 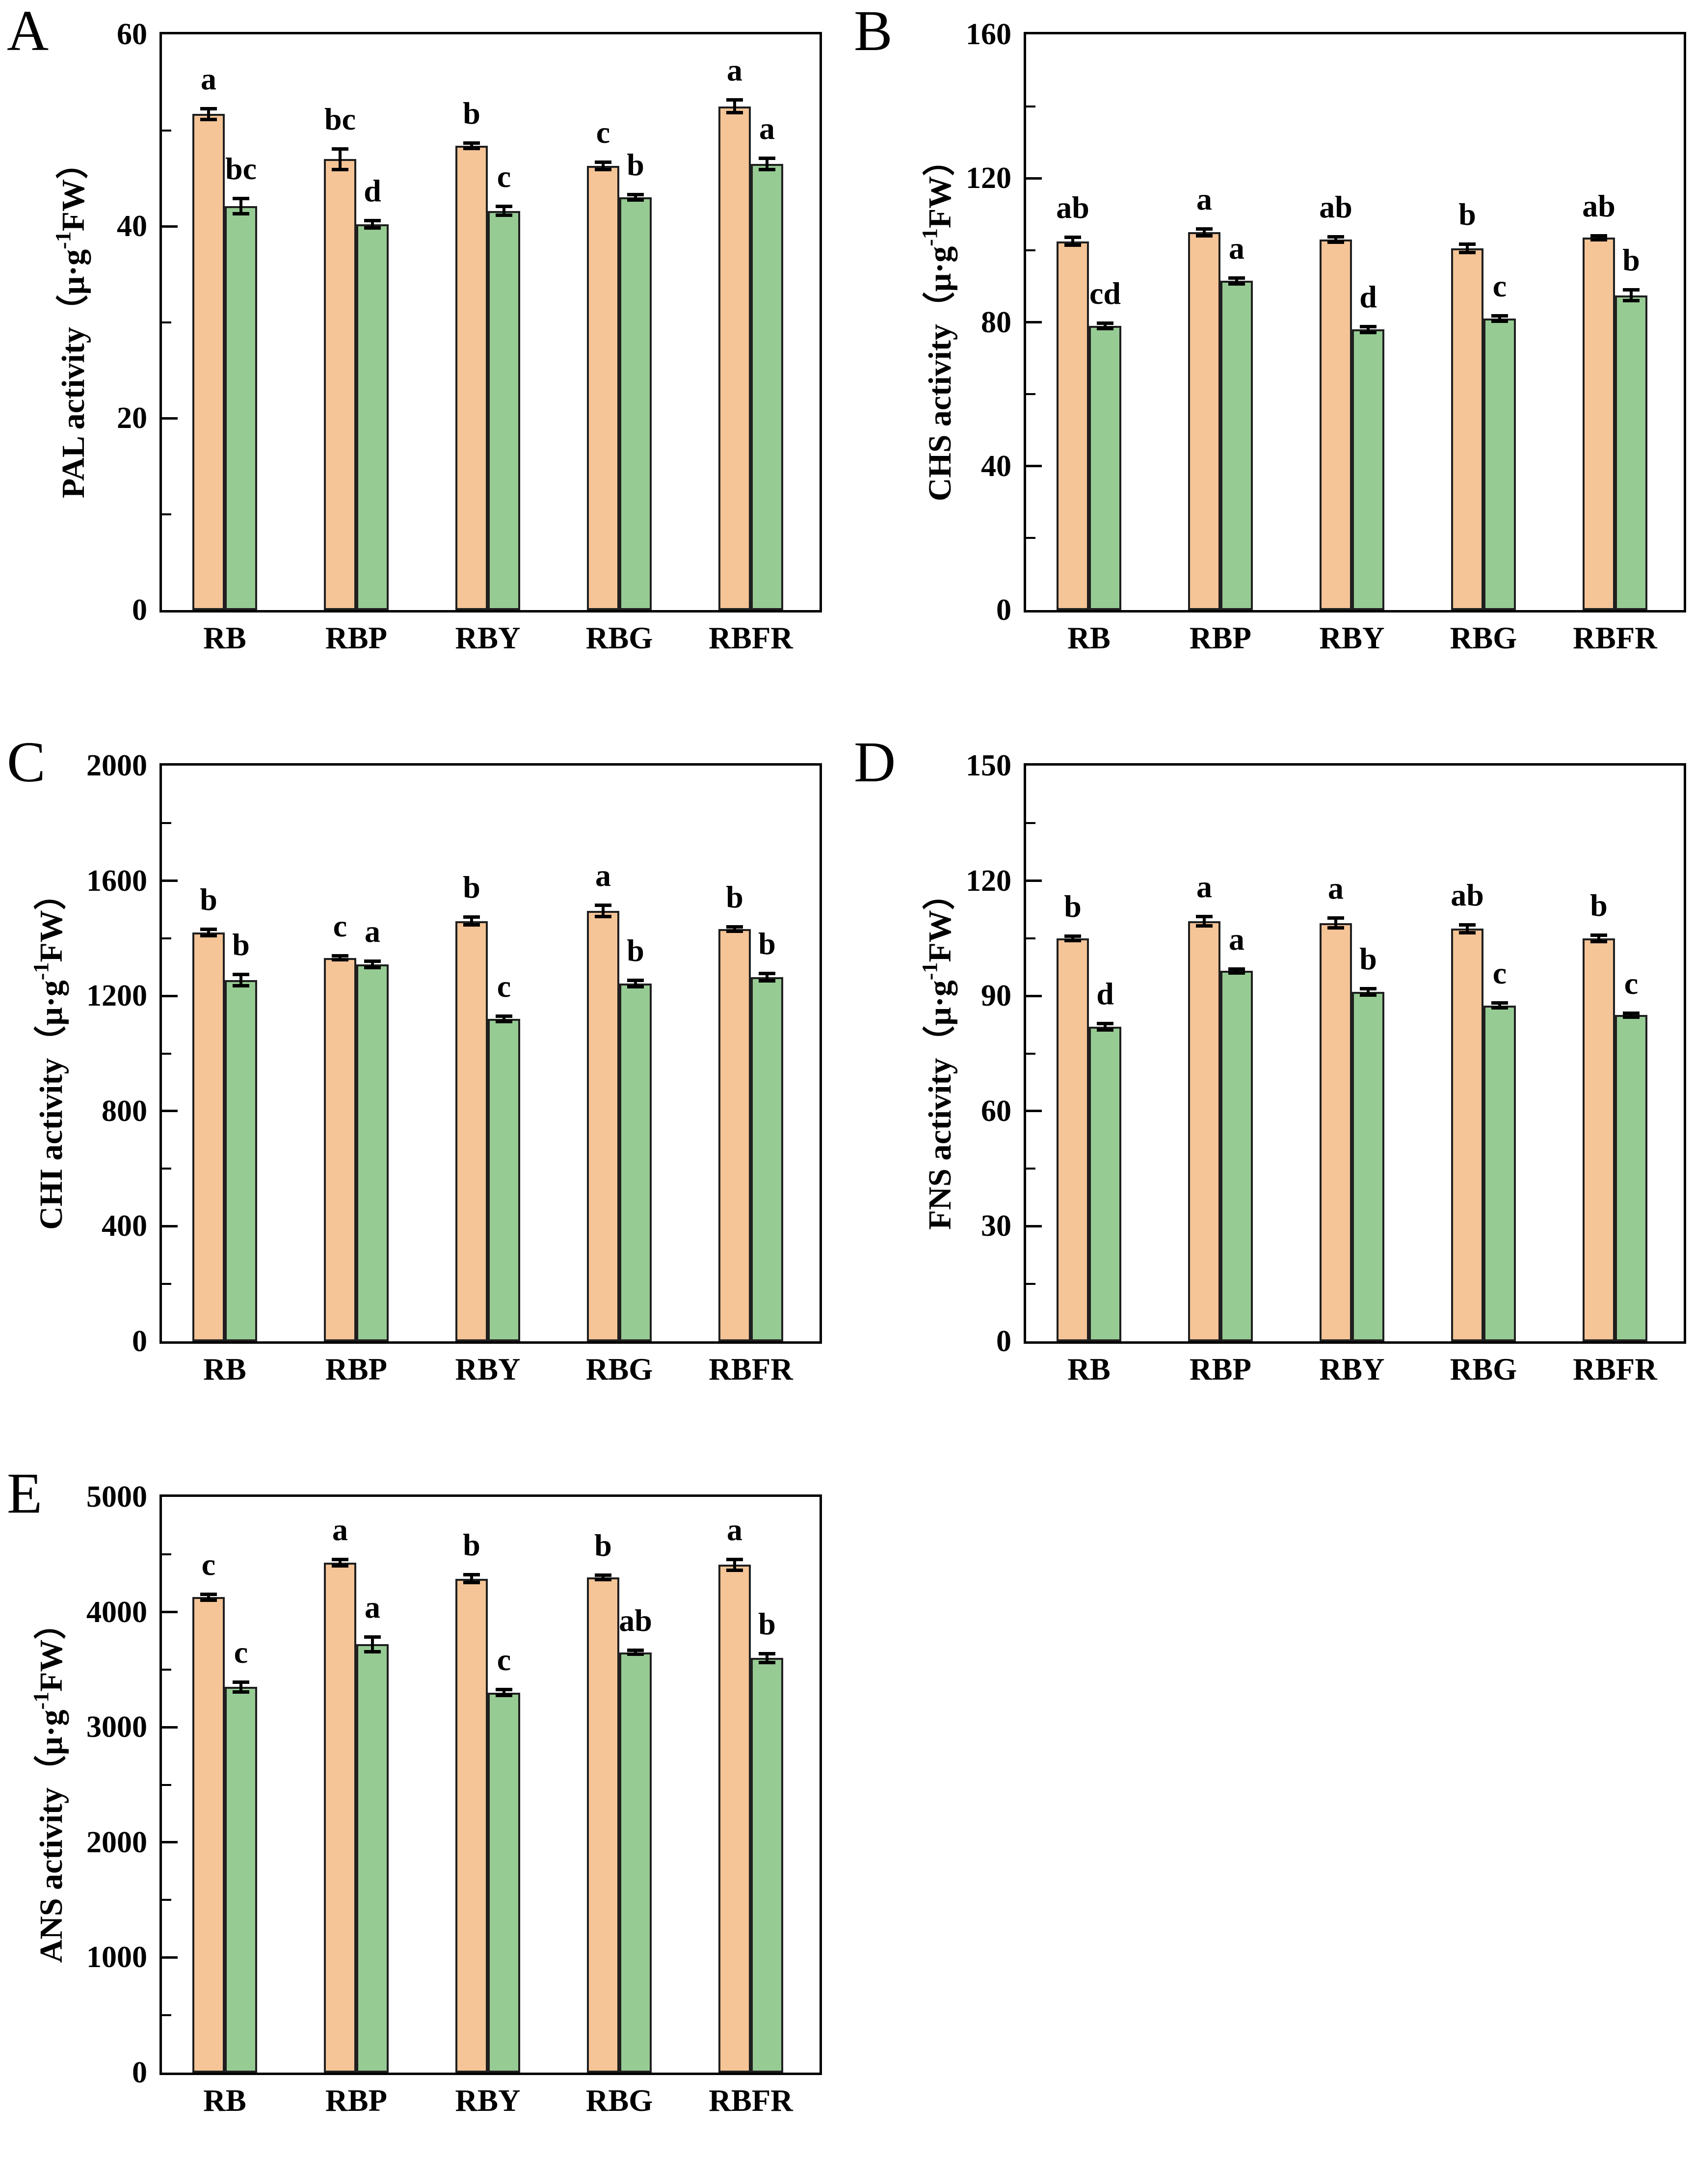 I want to click on bar-RBY-green, so click(x=1368, y=469).